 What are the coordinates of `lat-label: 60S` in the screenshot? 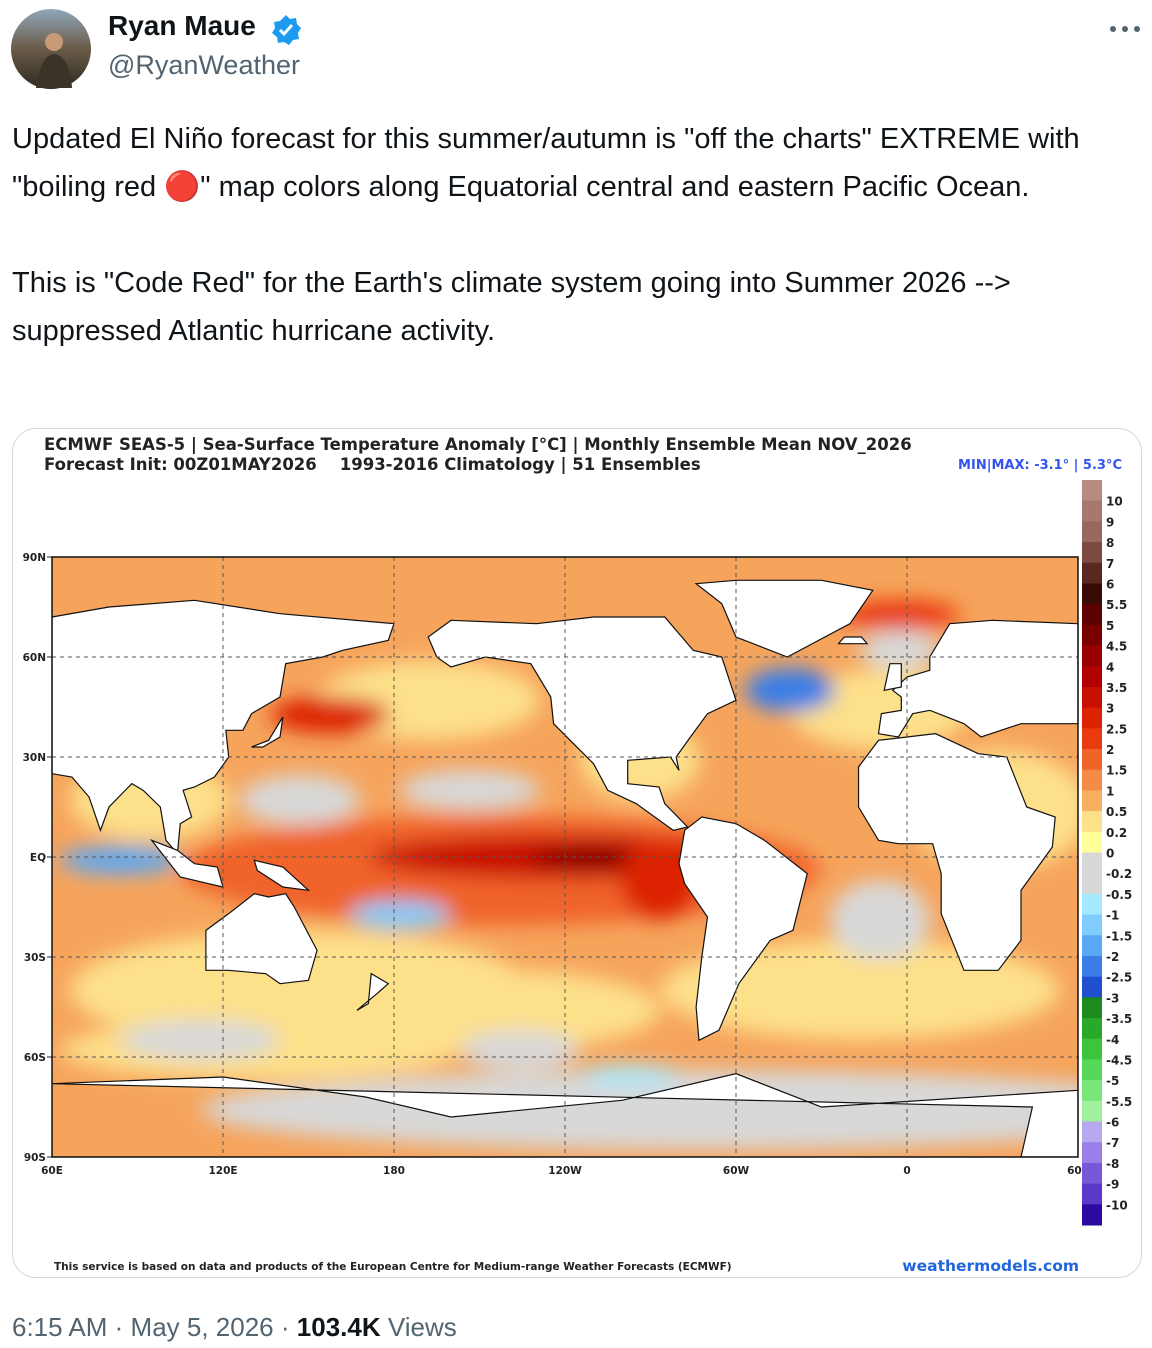 It's located at (35, 1058).